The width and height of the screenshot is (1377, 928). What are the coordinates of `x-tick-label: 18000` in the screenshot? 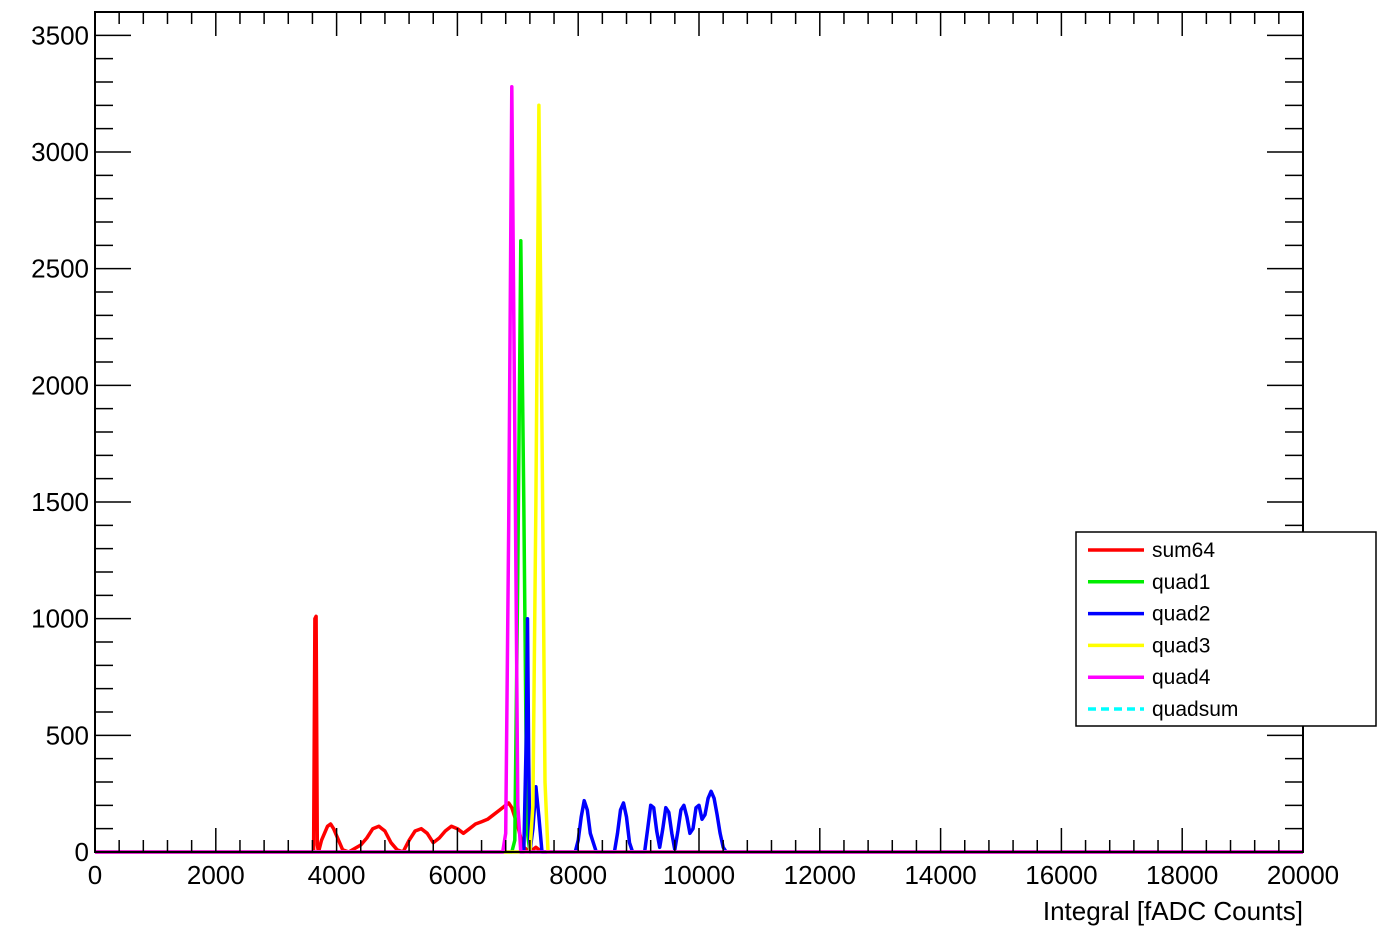 It's located at (1182, 875).